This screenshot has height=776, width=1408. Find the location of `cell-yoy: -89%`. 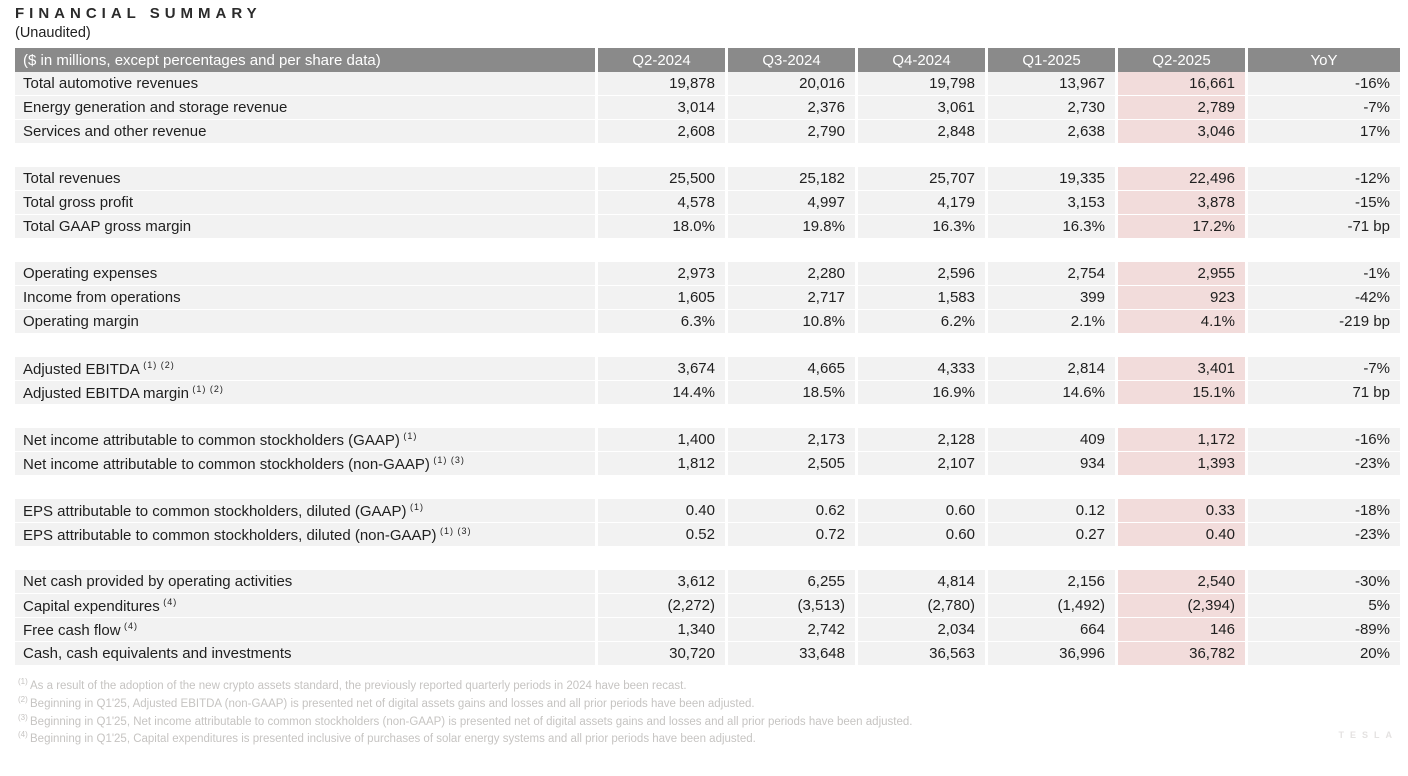

cell-yoy: -89% is located at coordinates (1322, 630).